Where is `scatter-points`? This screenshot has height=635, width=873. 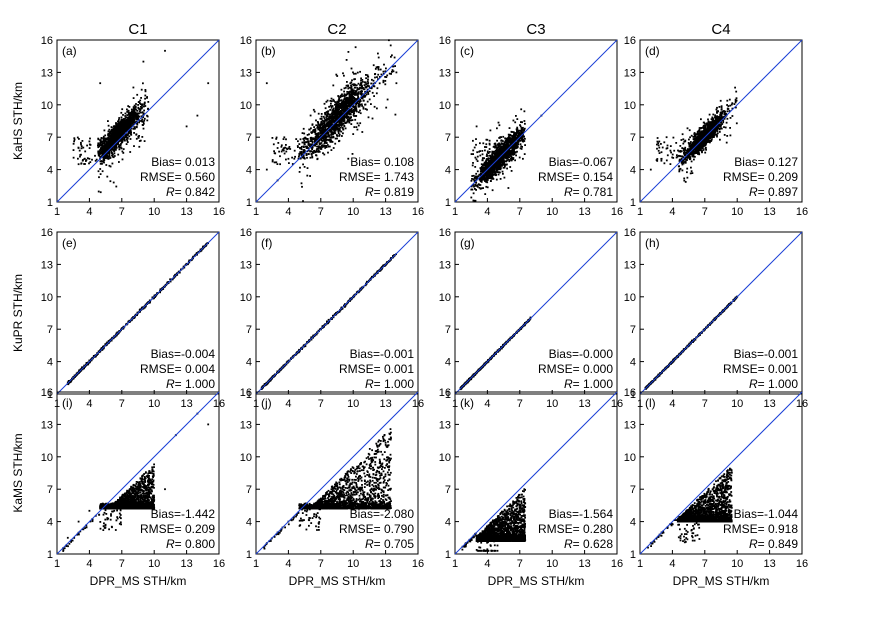
scatter-points is located at coordinates (693, 134).